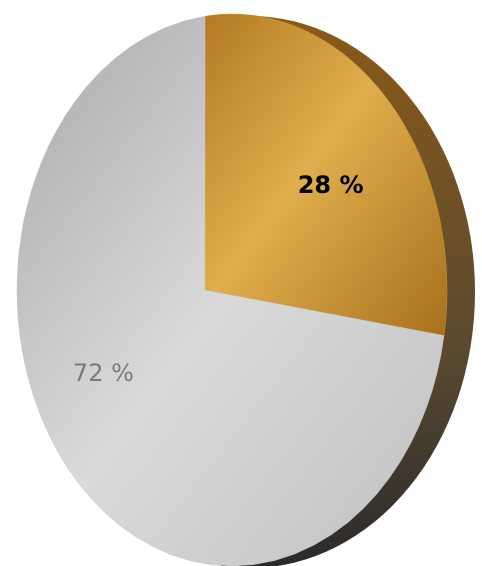 Image resolution: width=482 pixels, height=566 pixels. I want to click on slice-label: 28 %, so click(331, 185).